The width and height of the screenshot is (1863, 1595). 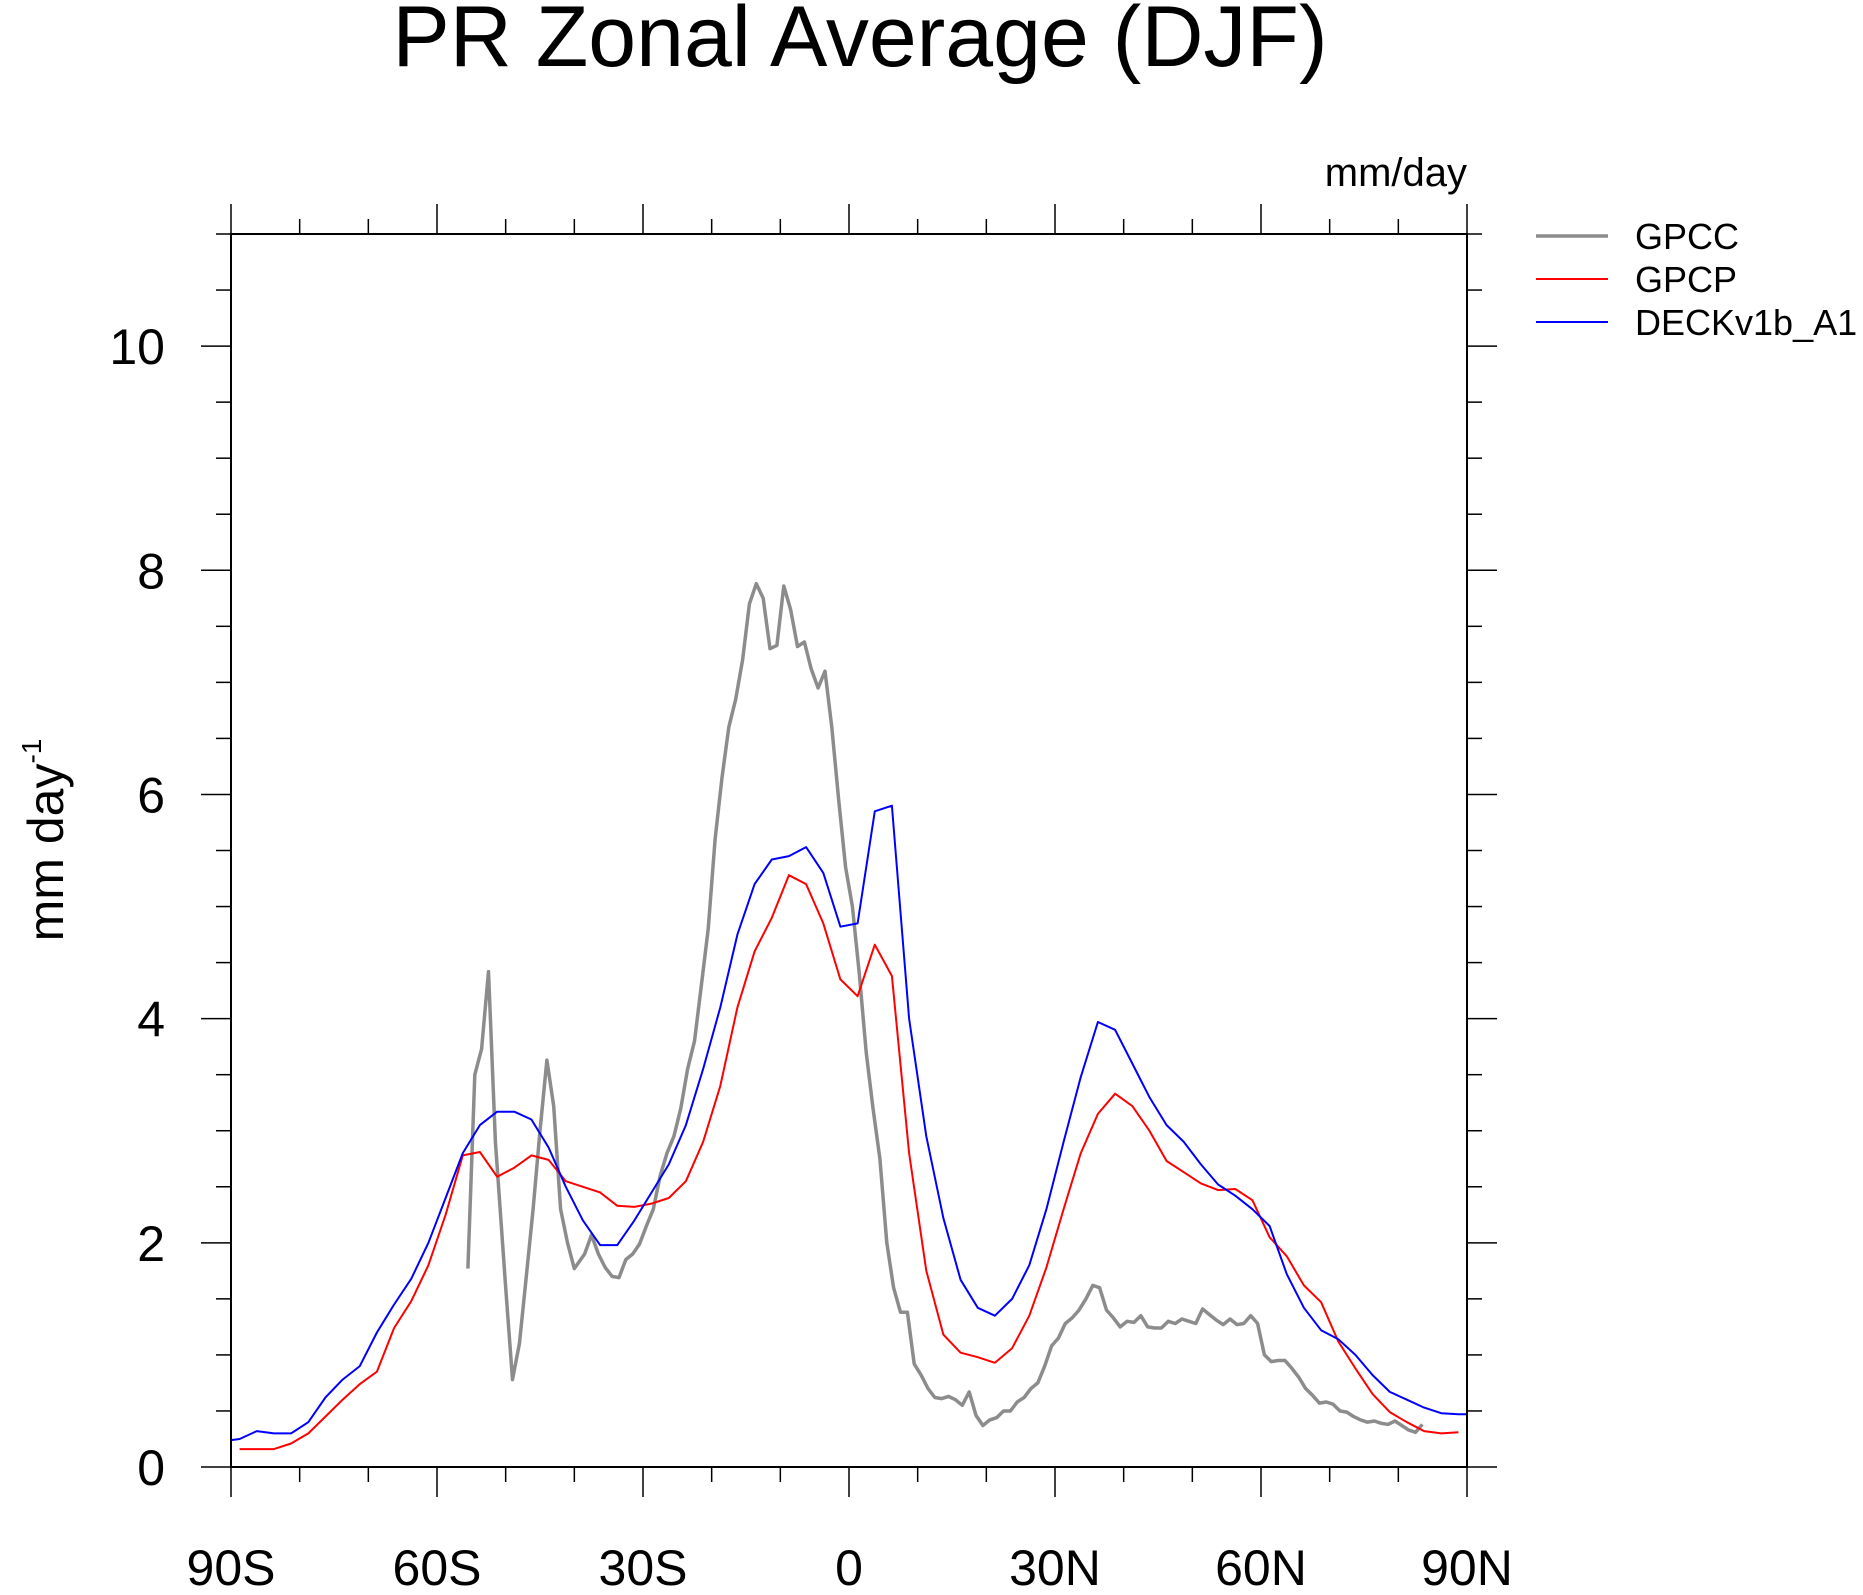 What do you see at coordinates (151, 571) in the screenshot?
I see `y-tick-label: 8` at bounding box center [151, 571].